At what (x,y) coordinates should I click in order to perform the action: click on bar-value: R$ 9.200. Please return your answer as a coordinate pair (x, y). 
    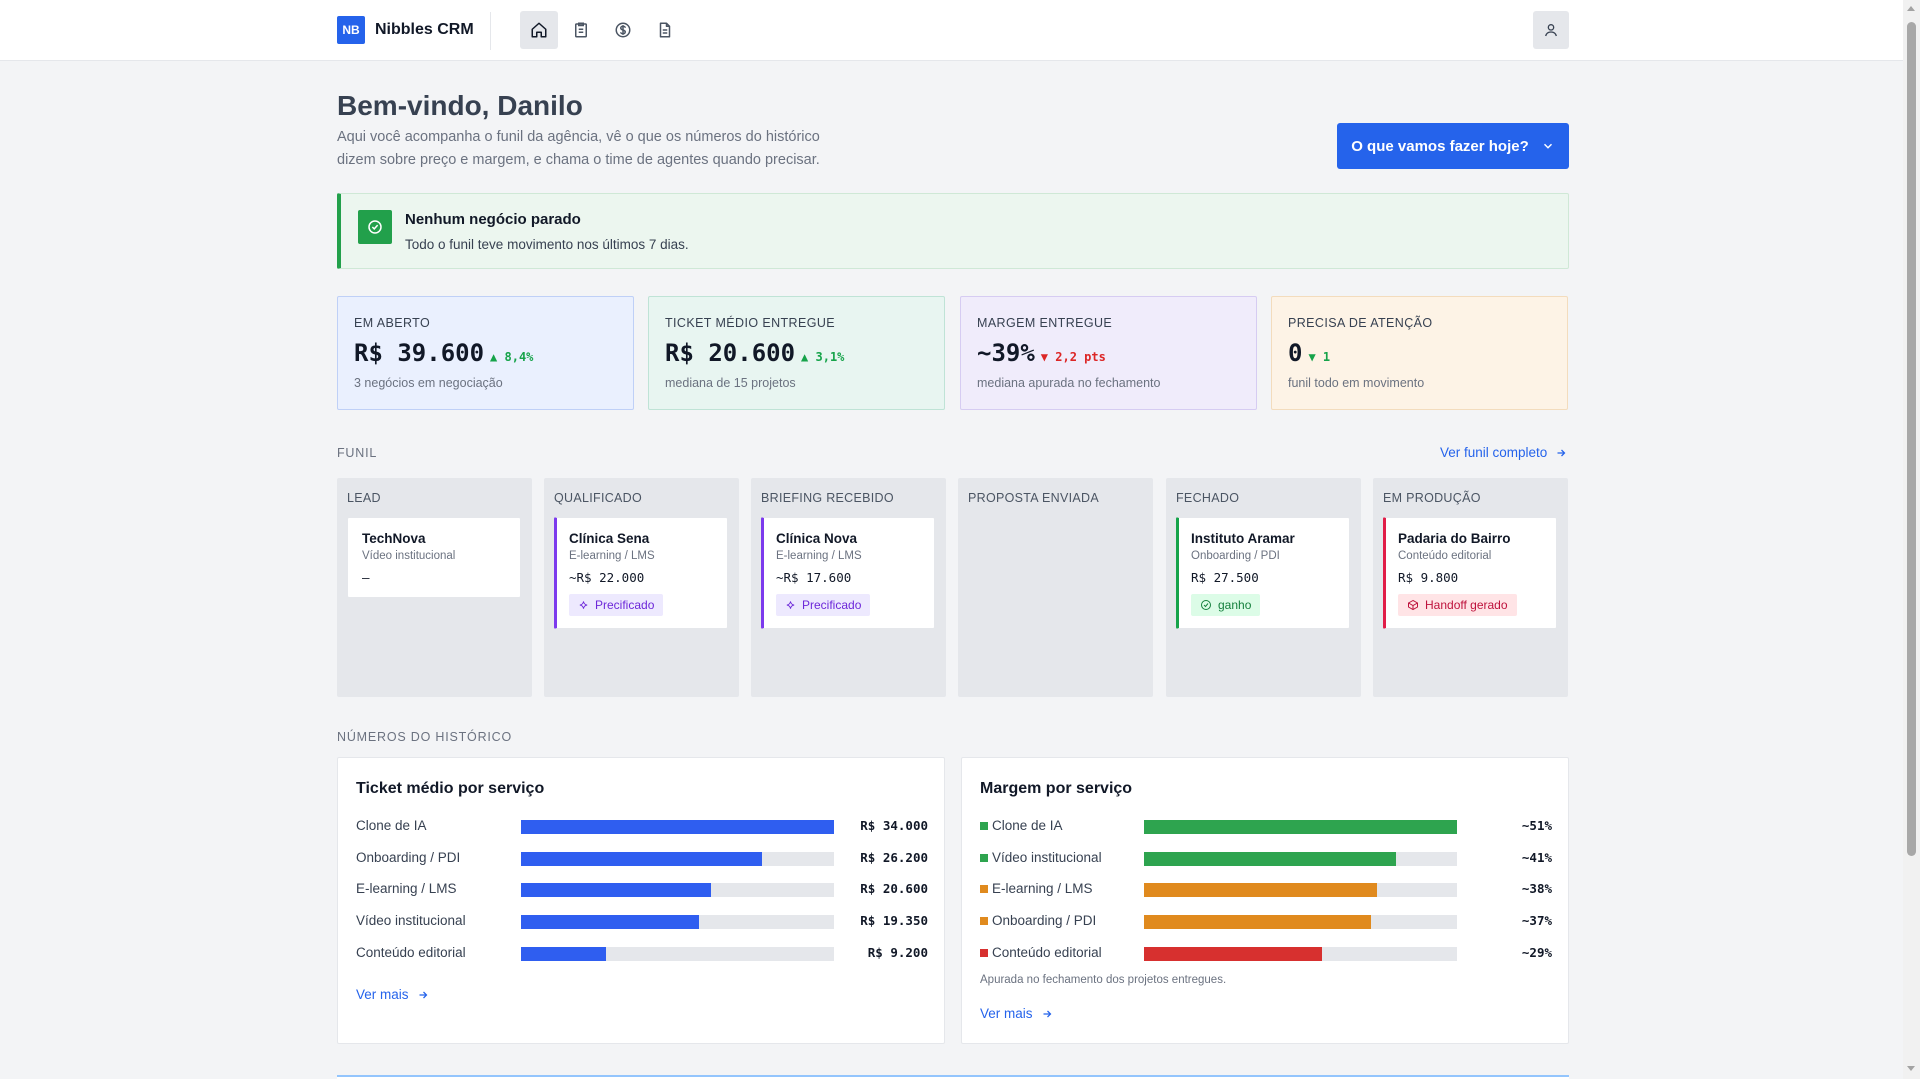
    Looking at the image, I should click on (897, 952).